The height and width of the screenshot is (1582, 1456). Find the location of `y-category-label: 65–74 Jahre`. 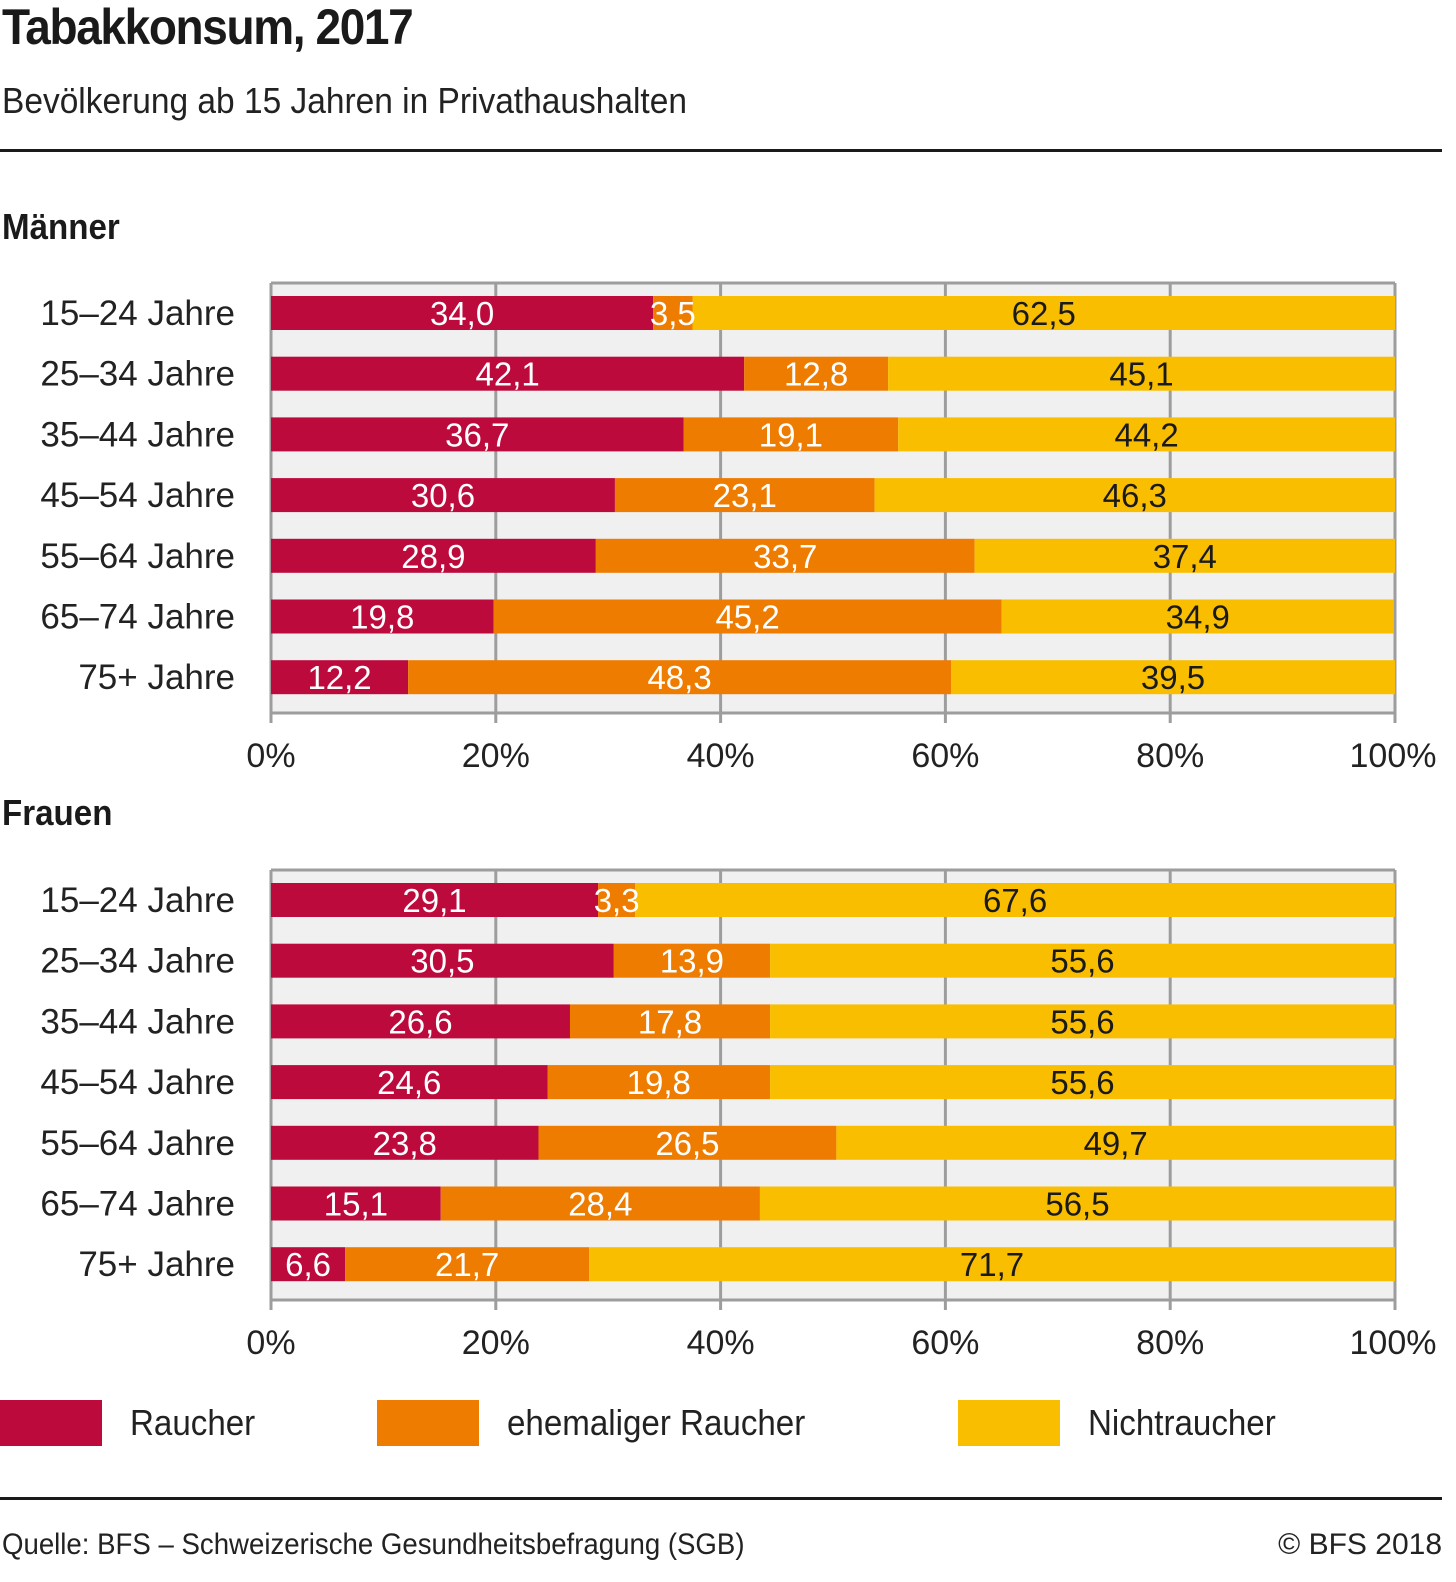

y-category-label: 65–74 Jahre is located at coordinates (137, 1204).